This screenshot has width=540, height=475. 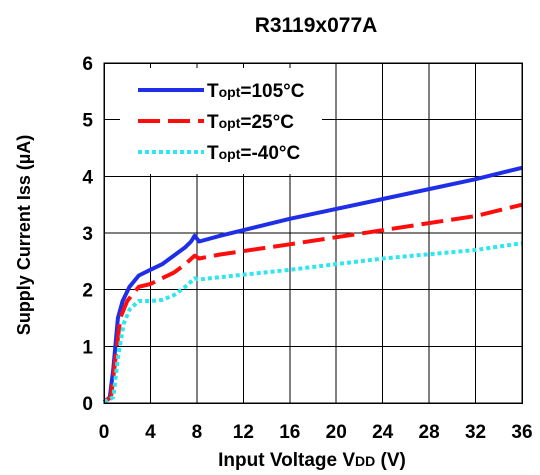 What do you see at coordinates (254, 153) in the screenshot?
I see `legend-label-3: Topt=-40°C` at bounding box center [254, 153].